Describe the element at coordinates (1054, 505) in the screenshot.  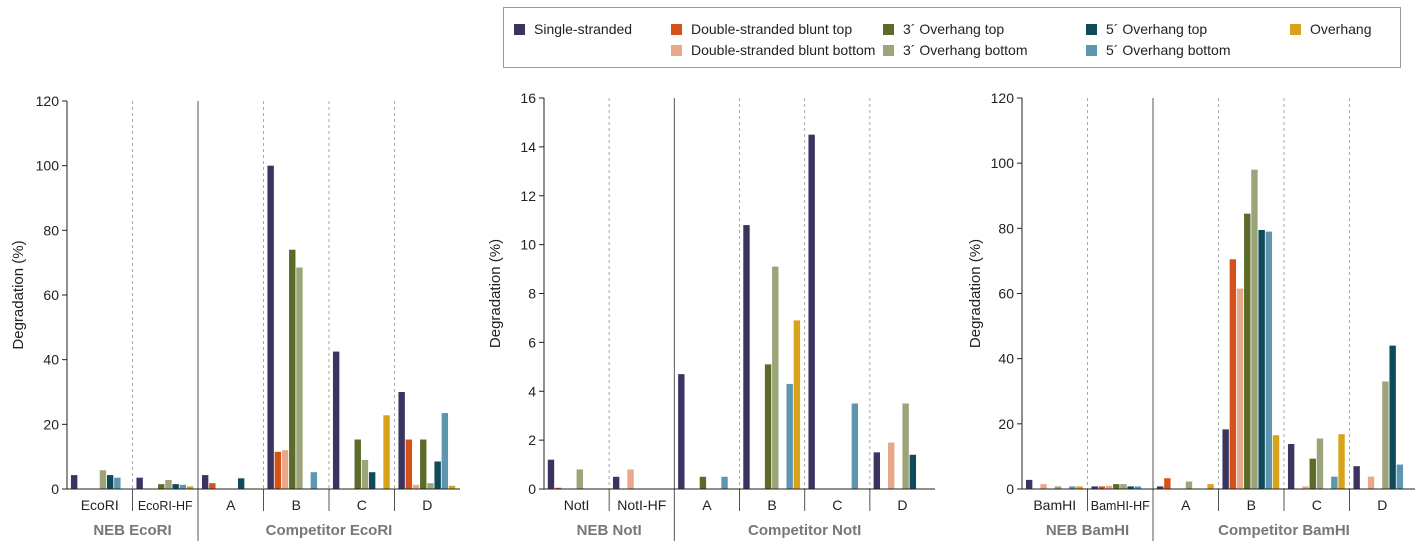
I see `category-label: BamHI` at that location.